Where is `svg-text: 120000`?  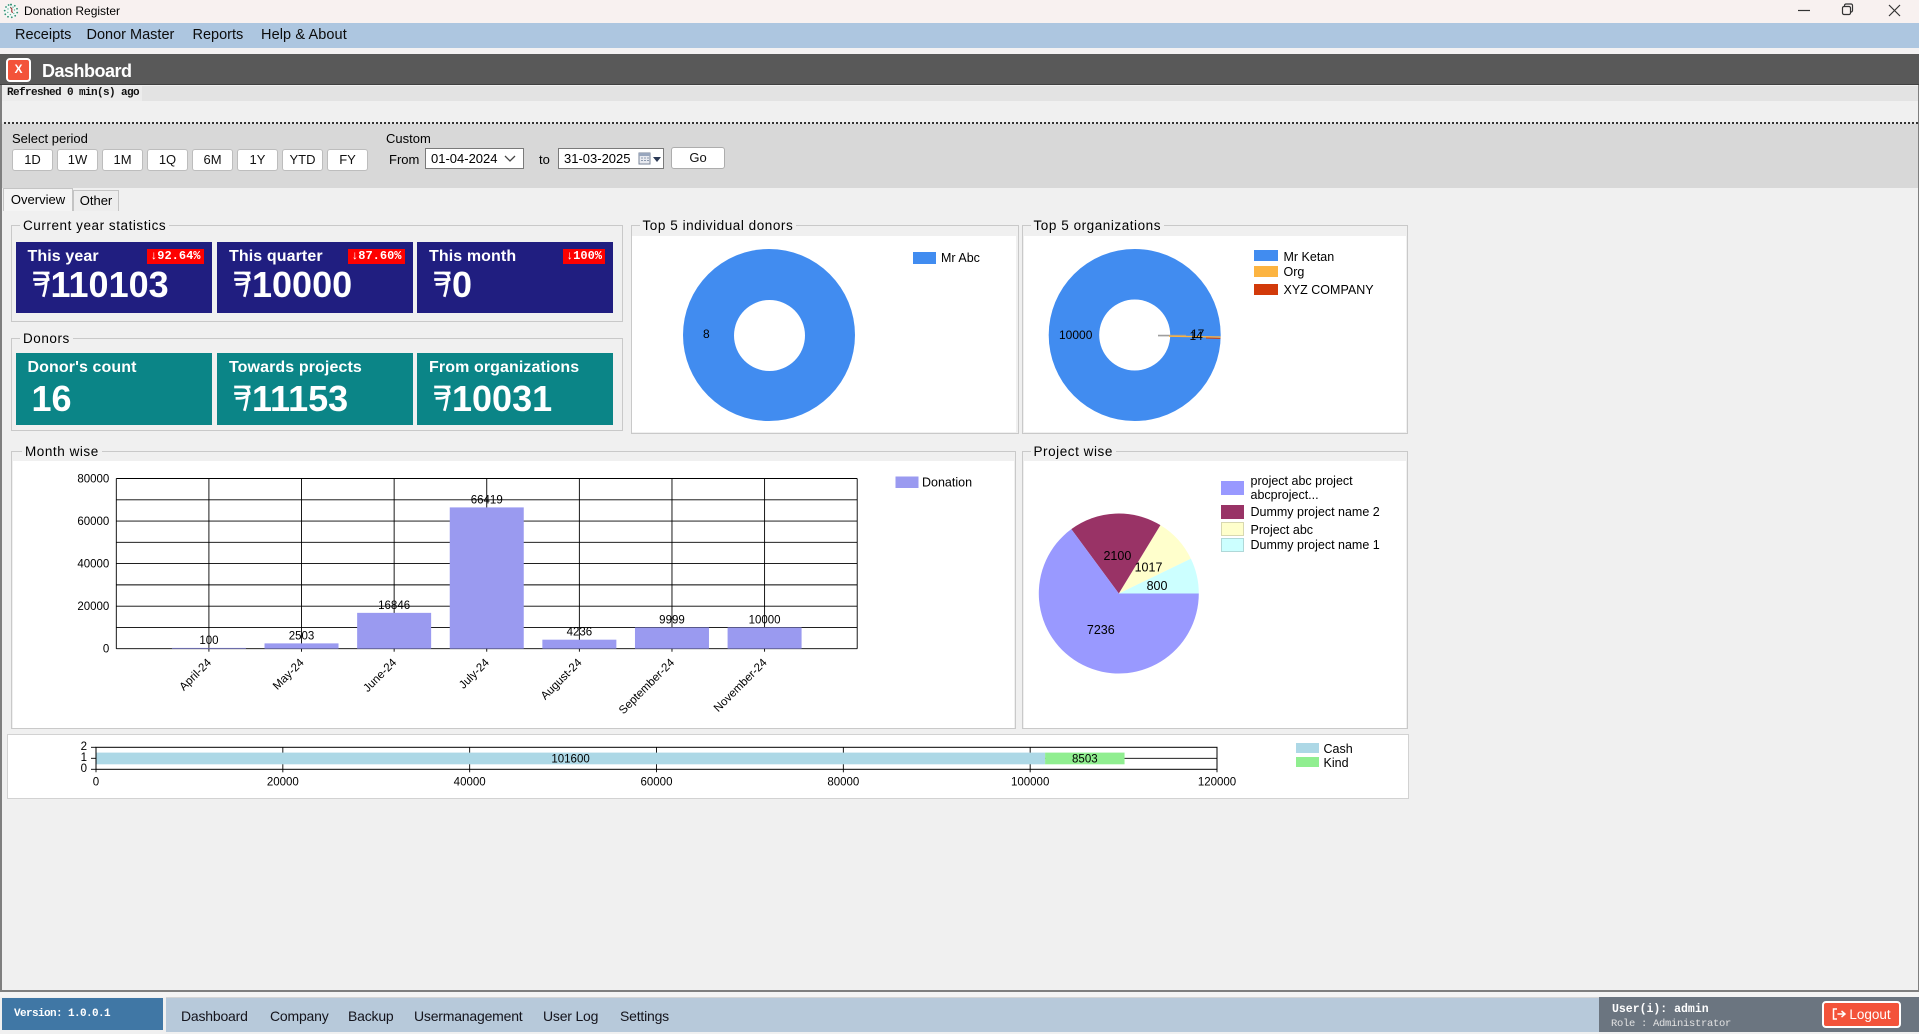
svg-text: 120000 is located at coordinates (1217, 782).